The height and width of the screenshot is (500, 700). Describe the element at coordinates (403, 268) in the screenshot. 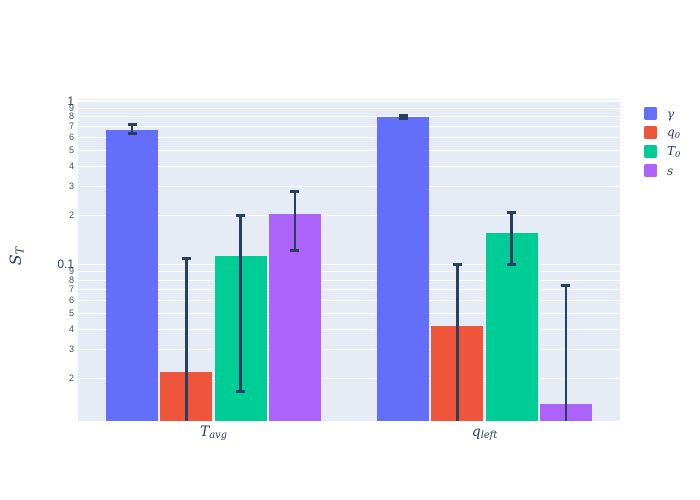

I see `bar-gamma-q-left` at that location.